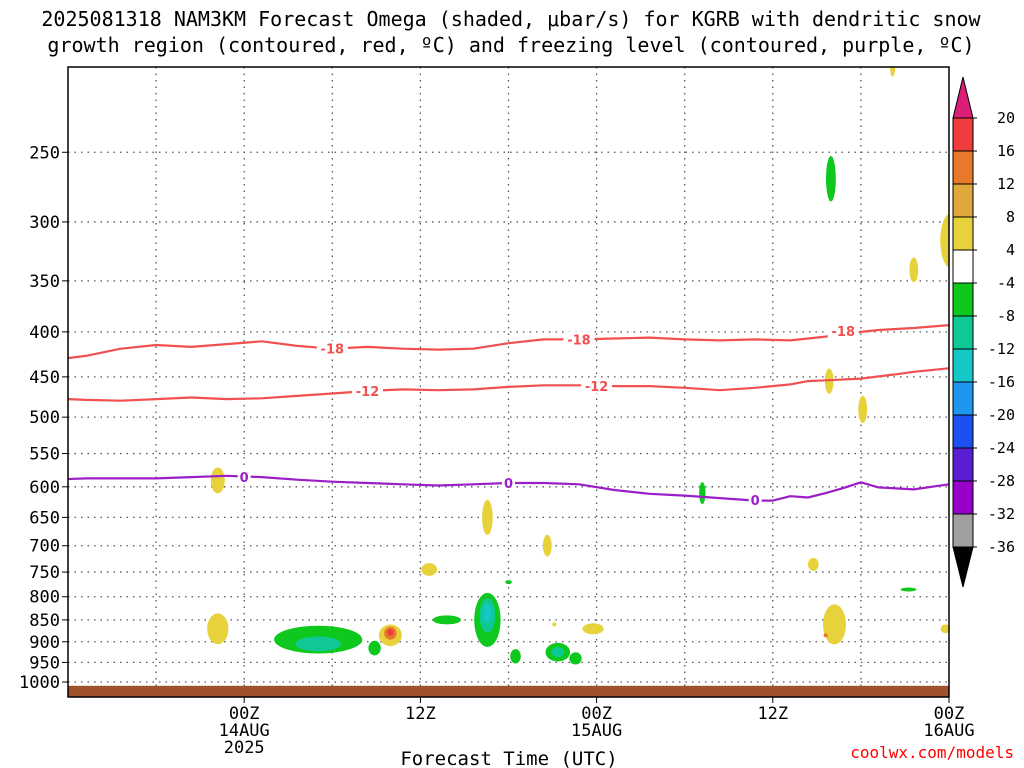  Describe the element at coordinates (772, 714) in the screenshot. I see `x-tick-label-3-0: 12Z` at that location.